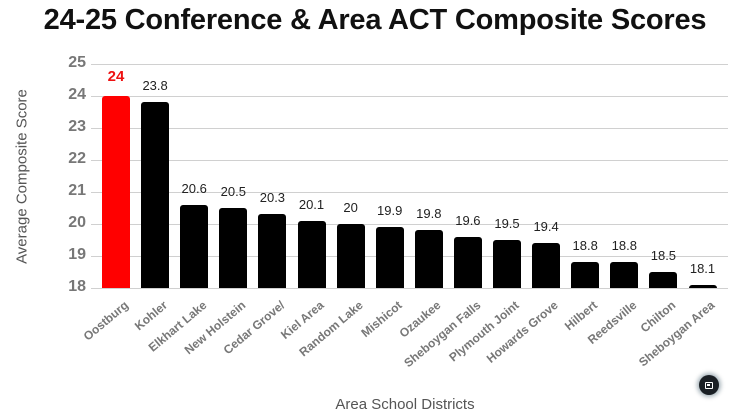  Describe the element at coordinates (585, 275) in the screenshot. I see `bar-hilbert` at that location.